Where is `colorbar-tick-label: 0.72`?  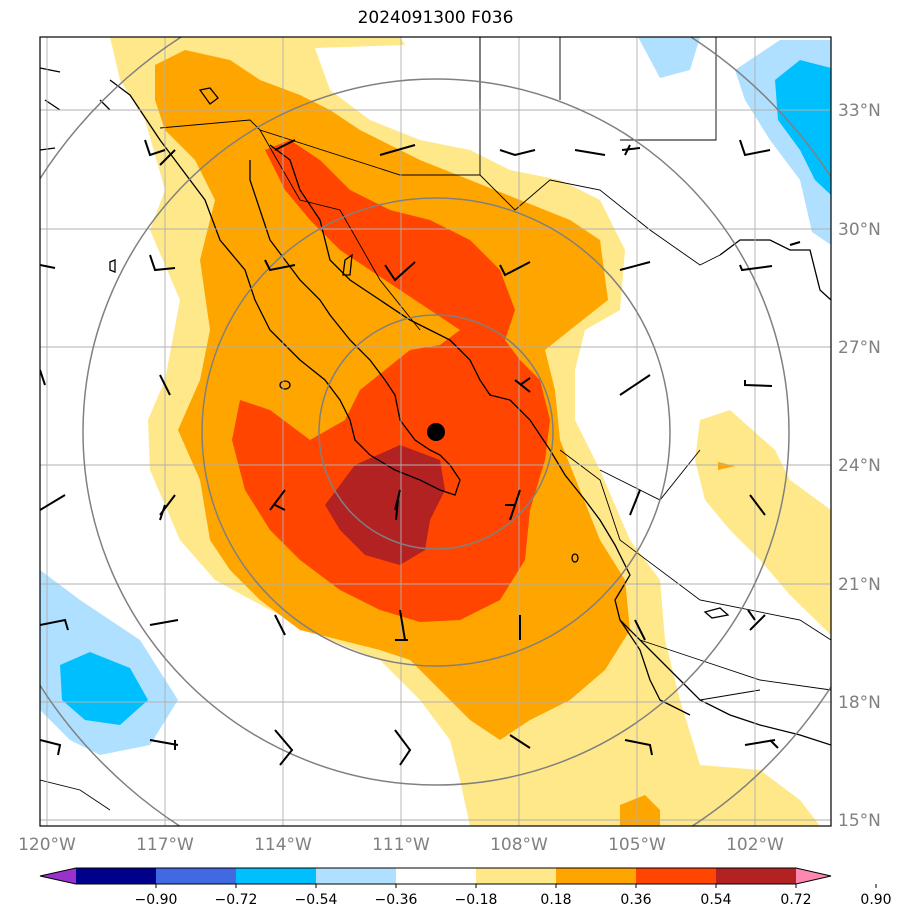 colorbar-tick-label: 0.72 is located at coordinates (795, 900).